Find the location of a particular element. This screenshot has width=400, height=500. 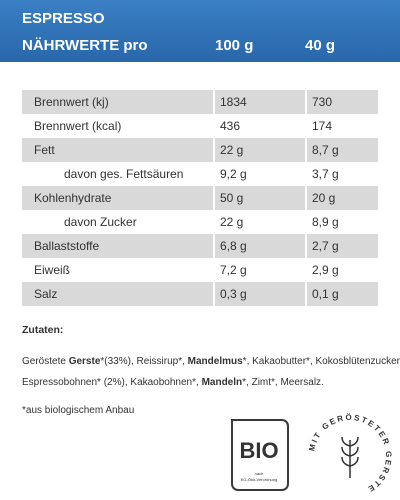

row-label: Brennwert (kcal) is located at coordinates (78, 126).